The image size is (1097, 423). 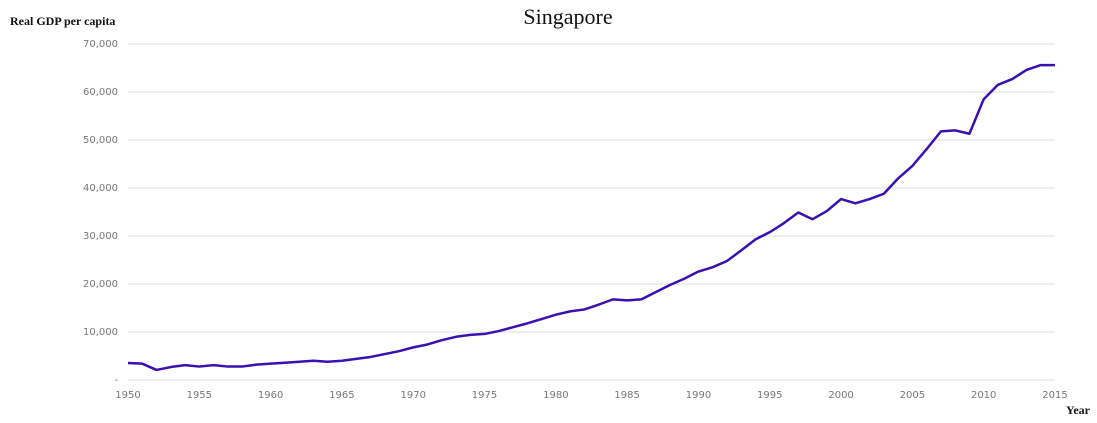 I want to click on x-tick-label: 1950, so click(x=127, y=395).